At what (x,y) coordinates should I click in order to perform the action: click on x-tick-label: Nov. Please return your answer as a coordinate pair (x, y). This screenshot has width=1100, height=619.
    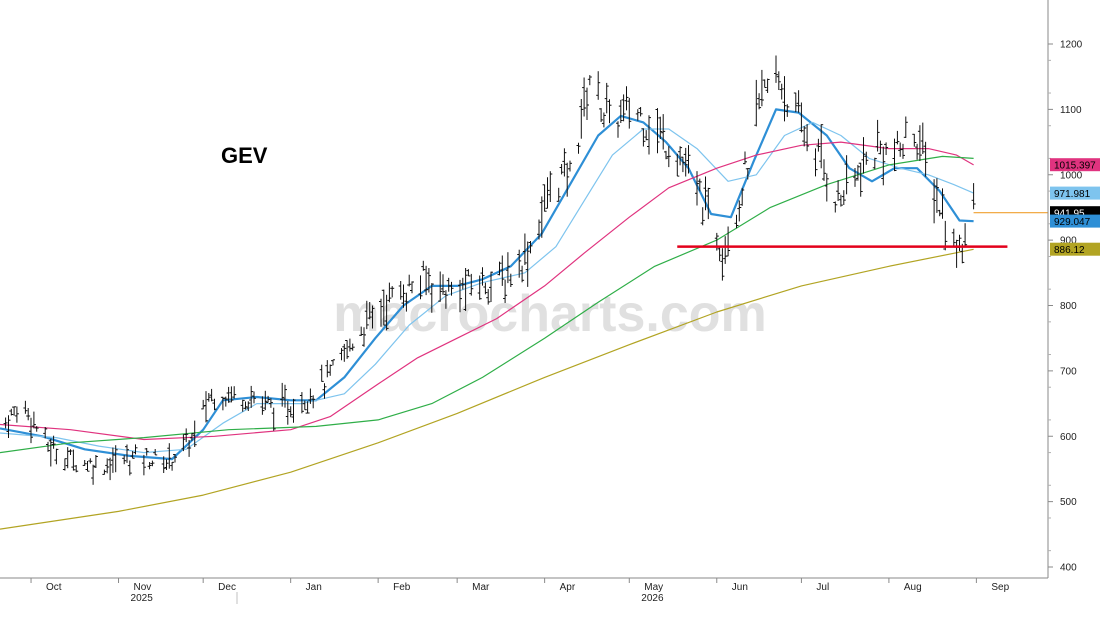
    Looking at the image, I should click on (143, 587).